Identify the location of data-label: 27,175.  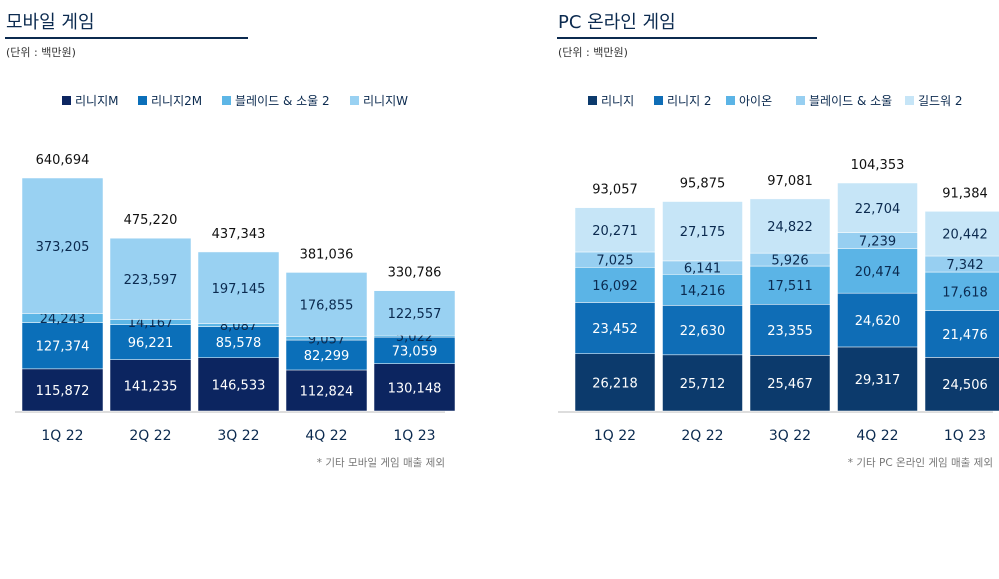
(703, 232).